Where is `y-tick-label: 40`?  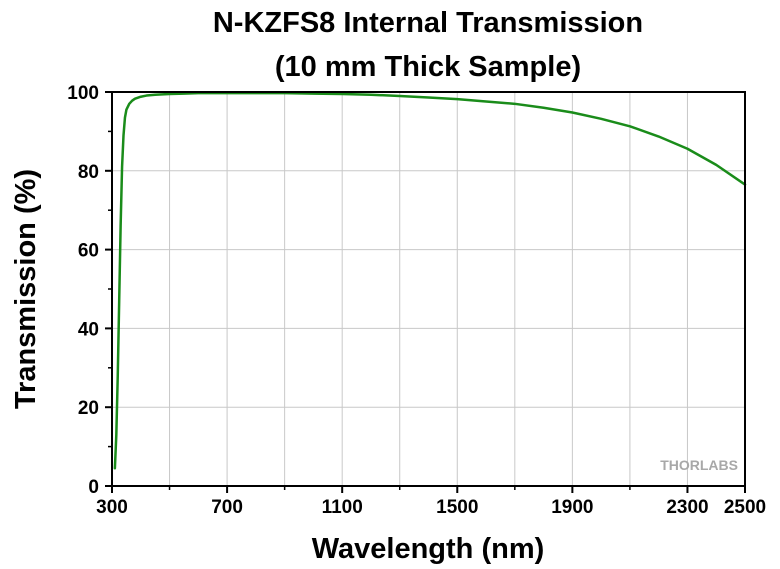
y-tick-label: 40 is located at coordinates (88, 329).